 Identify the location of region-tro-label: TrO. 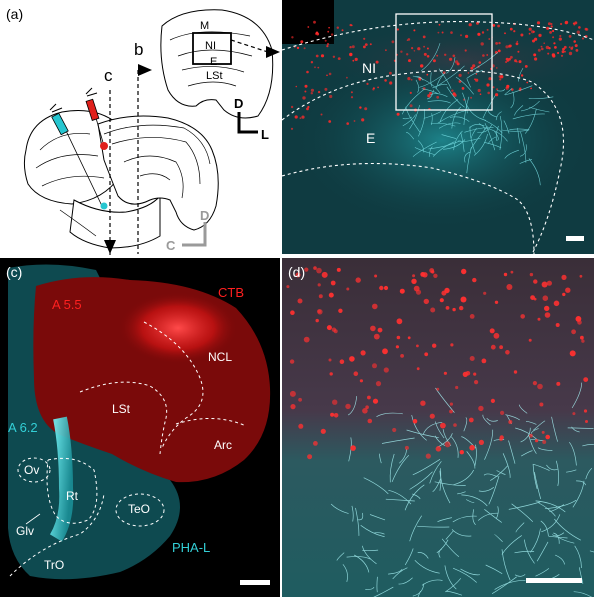
(54, 565).